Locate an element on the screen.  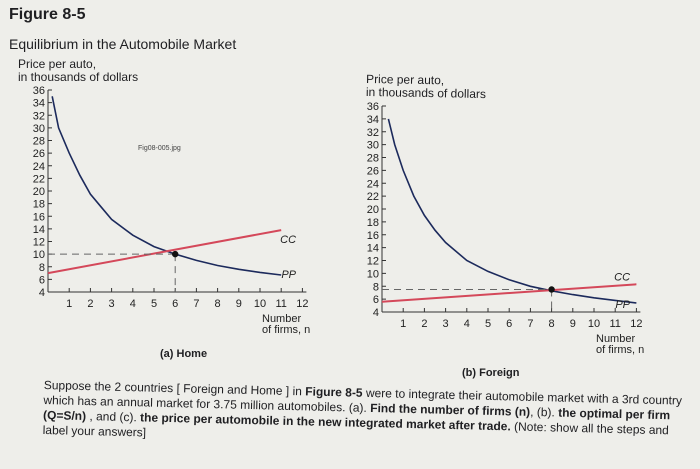
home-y-tick-label: 34 is located at coordinates (39, 104).